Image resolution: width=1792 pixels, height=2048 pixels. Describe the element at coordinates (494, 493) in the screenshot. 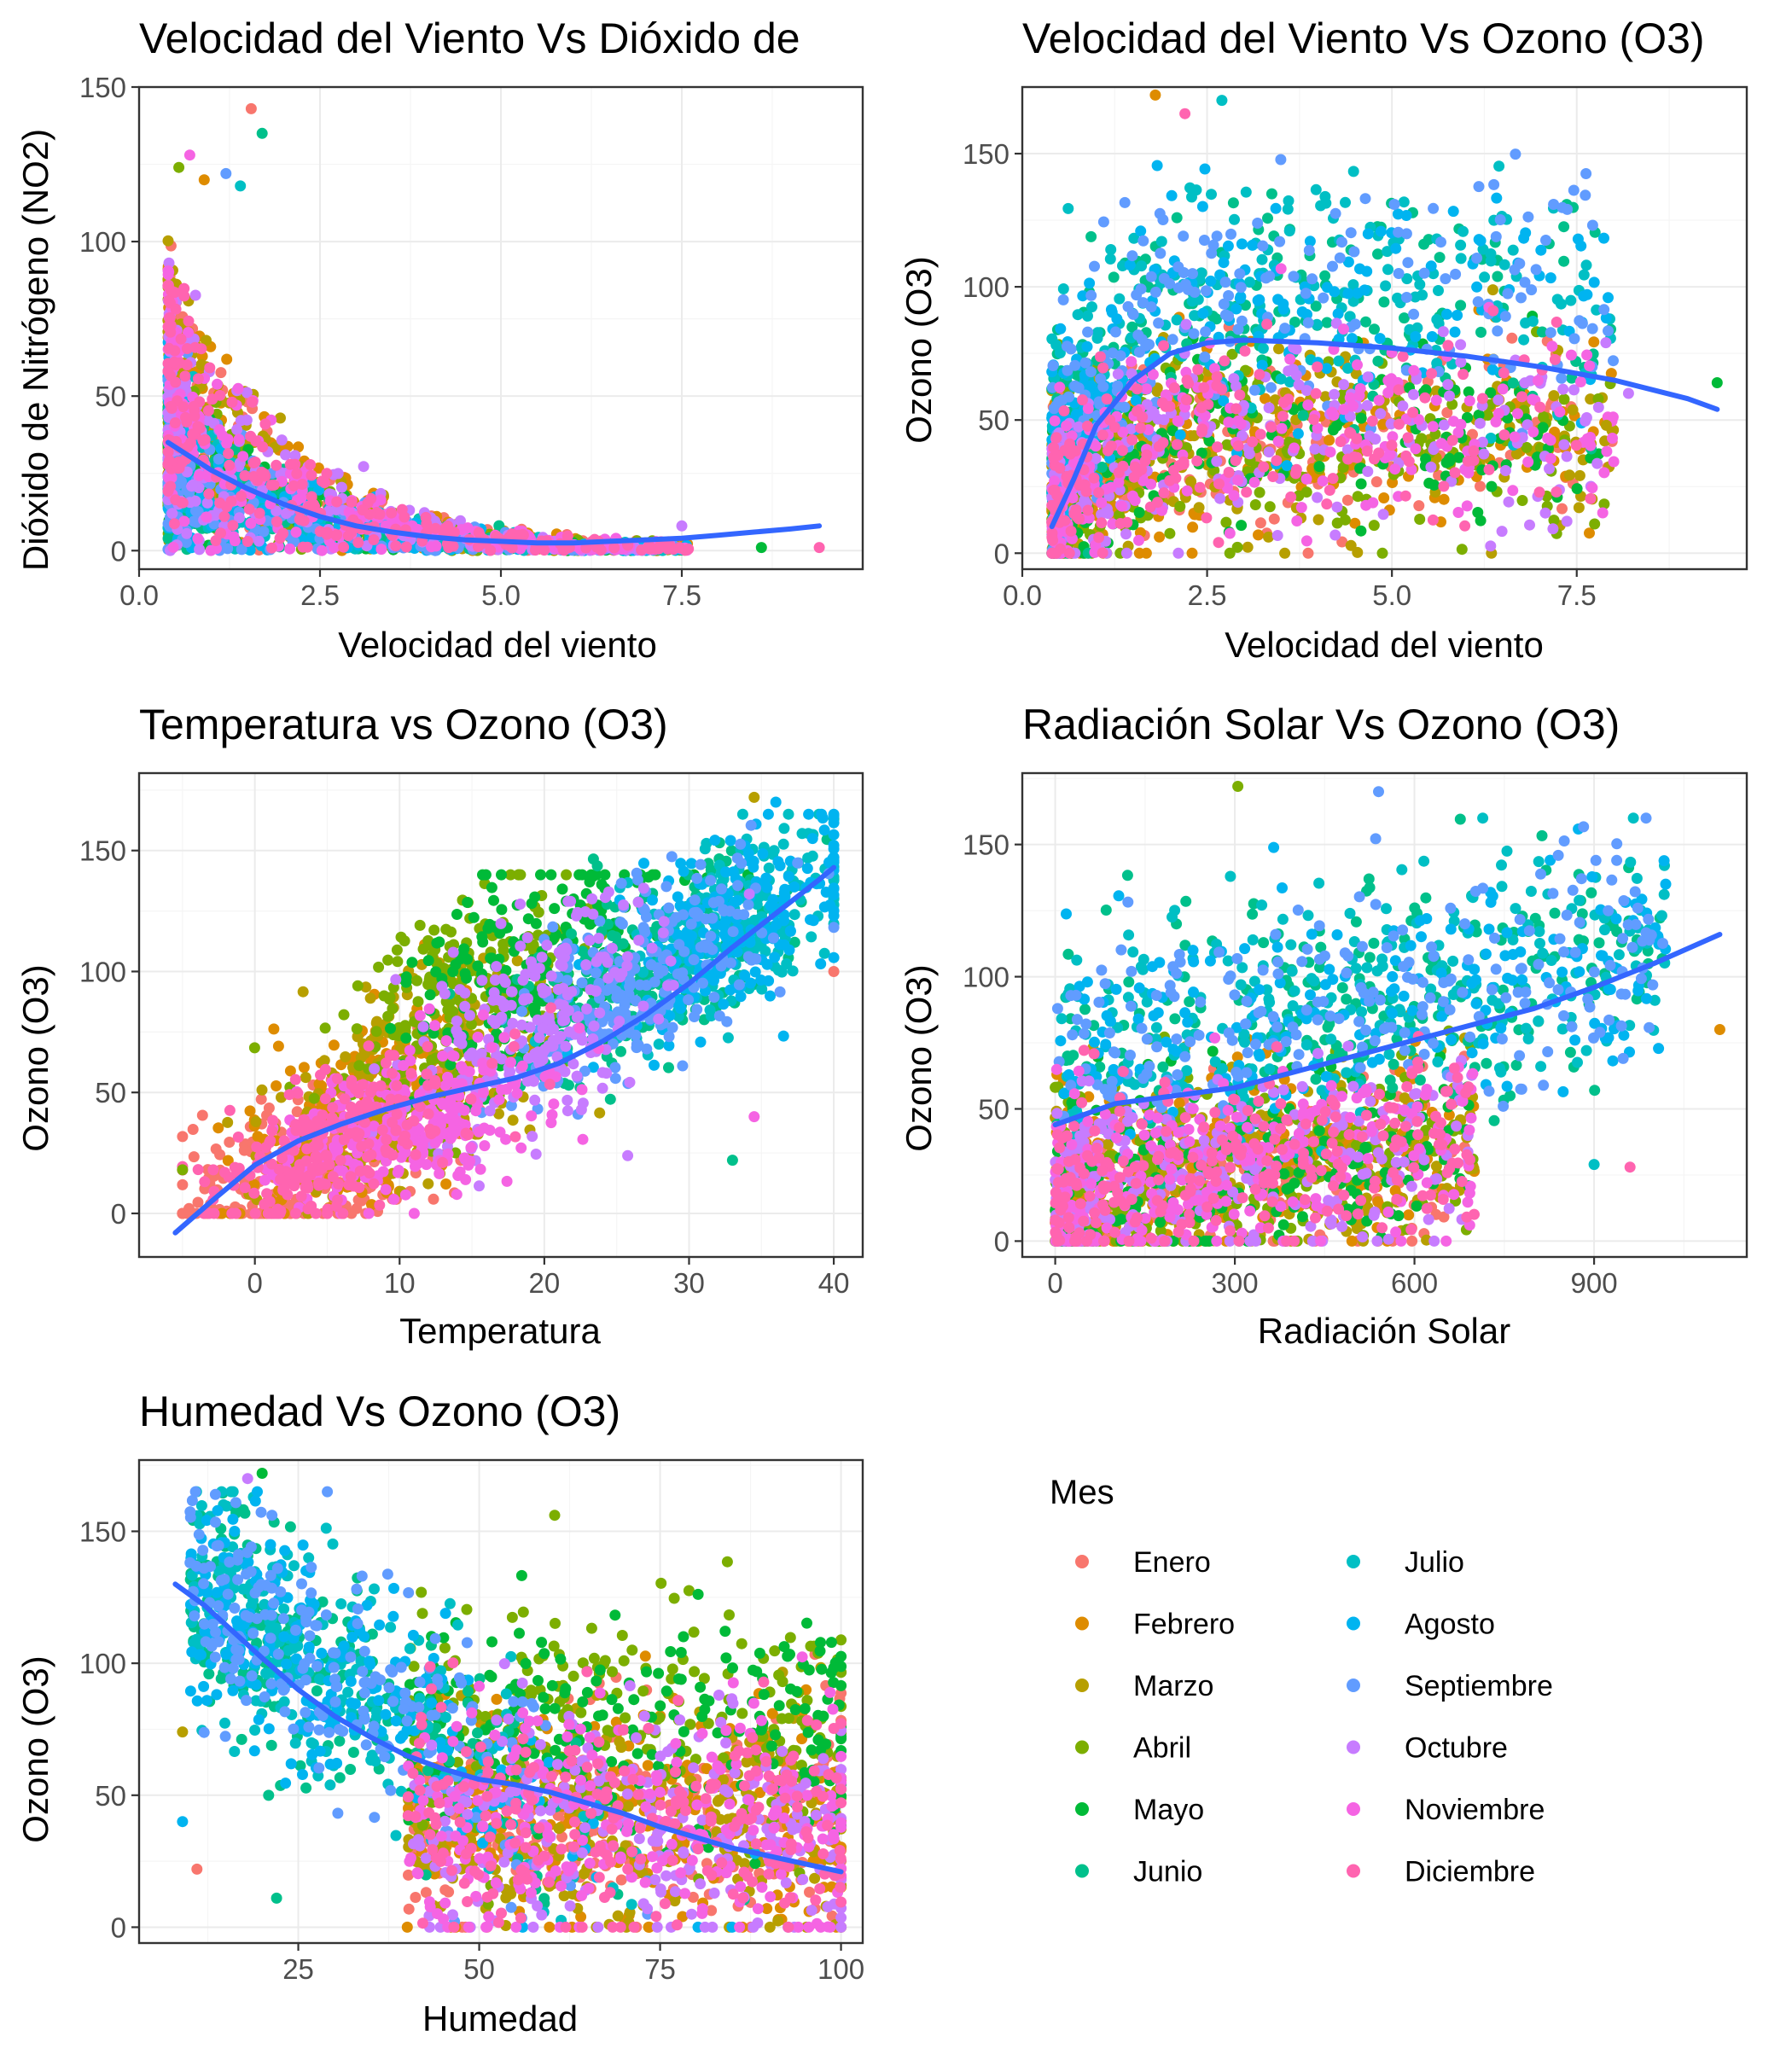

I see `smooth-line` at that location.